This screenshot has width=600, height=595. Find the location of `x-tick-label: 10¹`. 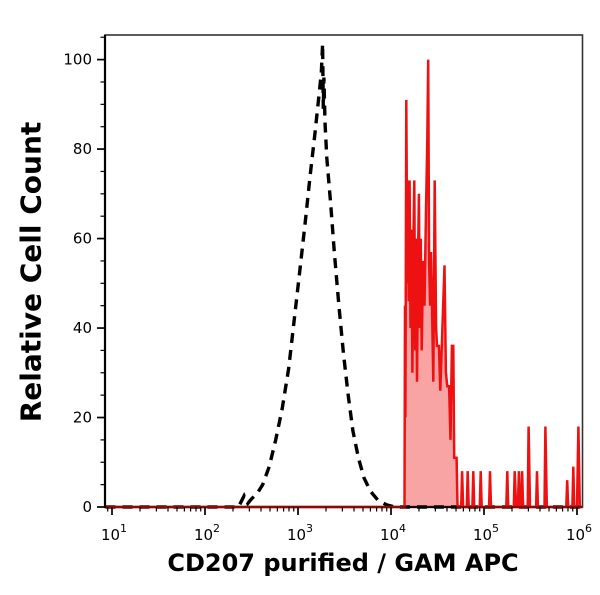

x-tick-label: 10¹ is located at coordinates (114, 533).